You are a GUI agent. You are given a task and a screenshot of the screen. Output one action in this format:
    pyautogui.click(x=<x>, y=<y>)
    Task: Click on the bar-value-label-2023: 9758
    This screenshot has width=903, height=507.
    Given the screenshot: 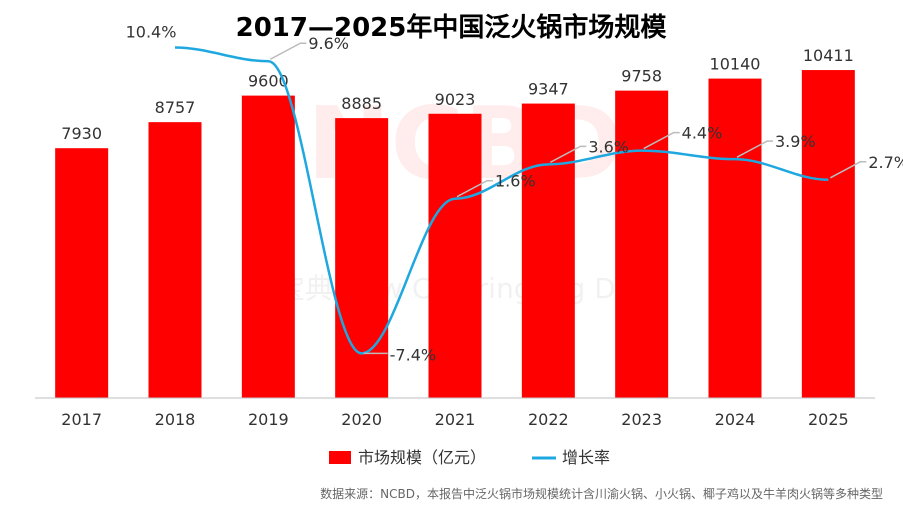 What is the action you would take?
    pyautogui.click(x=641, y=76)
    